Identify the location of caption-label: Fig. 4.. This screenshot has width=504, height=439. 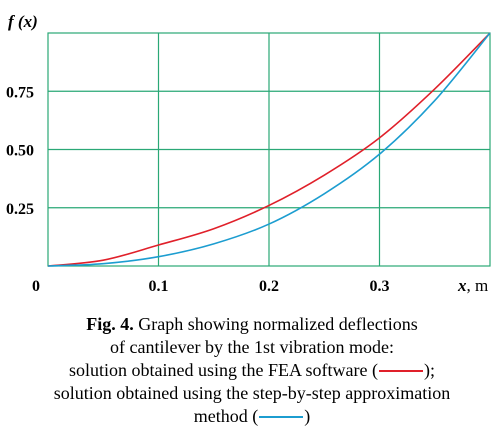
(110, 324).